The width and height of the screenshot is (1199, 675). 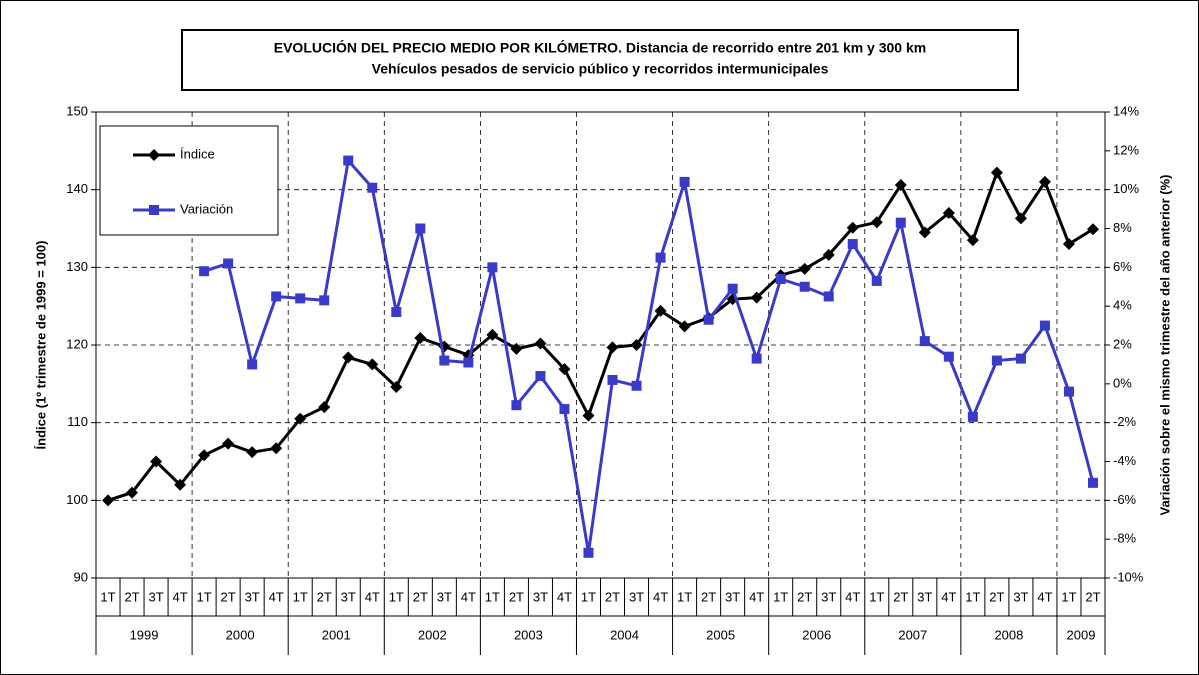 I want to click on title-box, so click(x=600, y=60).